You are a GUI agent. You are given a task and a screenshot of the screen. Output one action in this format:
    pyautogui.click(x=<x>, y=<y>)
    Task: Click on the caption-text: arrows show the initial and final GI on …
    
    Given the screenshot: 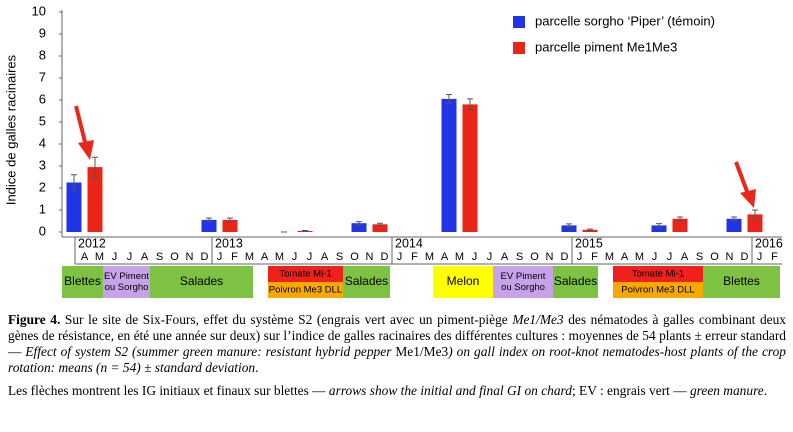 What is the action you would take?
    pyautogui.click(x=450, y=390)
    